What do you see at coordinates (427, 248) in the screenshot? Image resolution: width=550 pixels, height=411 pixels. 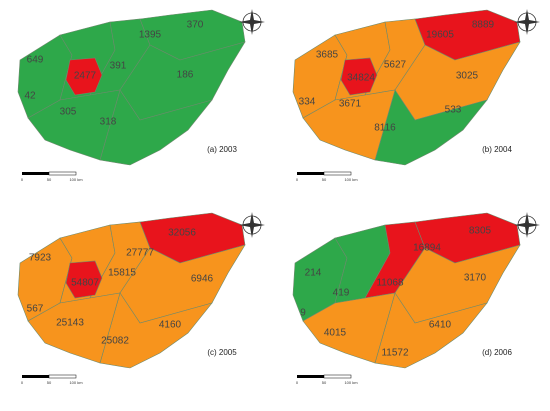 I see `region-value: 16894` at bounding box center [427, 248].